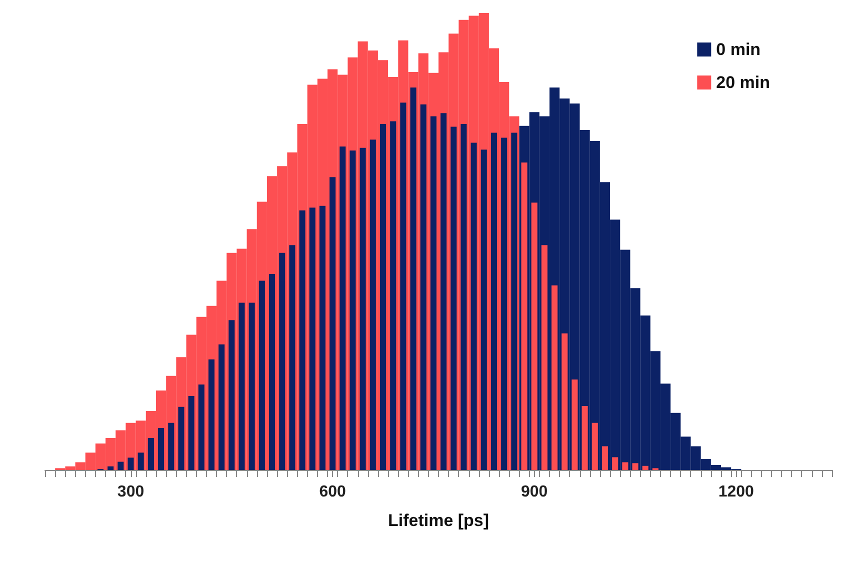  I want to click on x-tick-label: 600, so click(332, 492).